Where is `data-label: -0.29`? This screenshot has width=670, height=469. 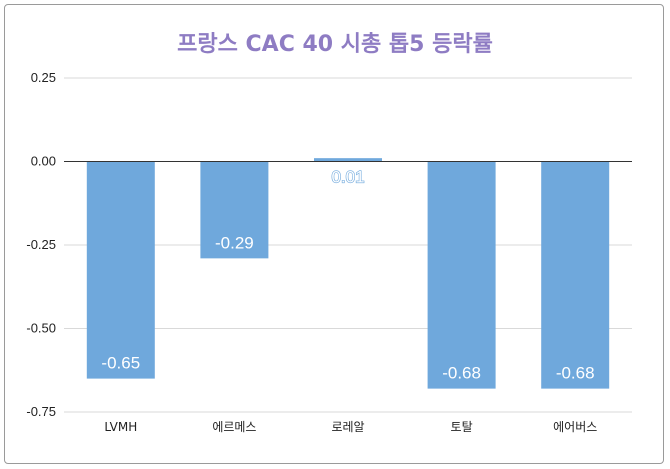 data-label: -0.29 is located at coordinates (234, 242).